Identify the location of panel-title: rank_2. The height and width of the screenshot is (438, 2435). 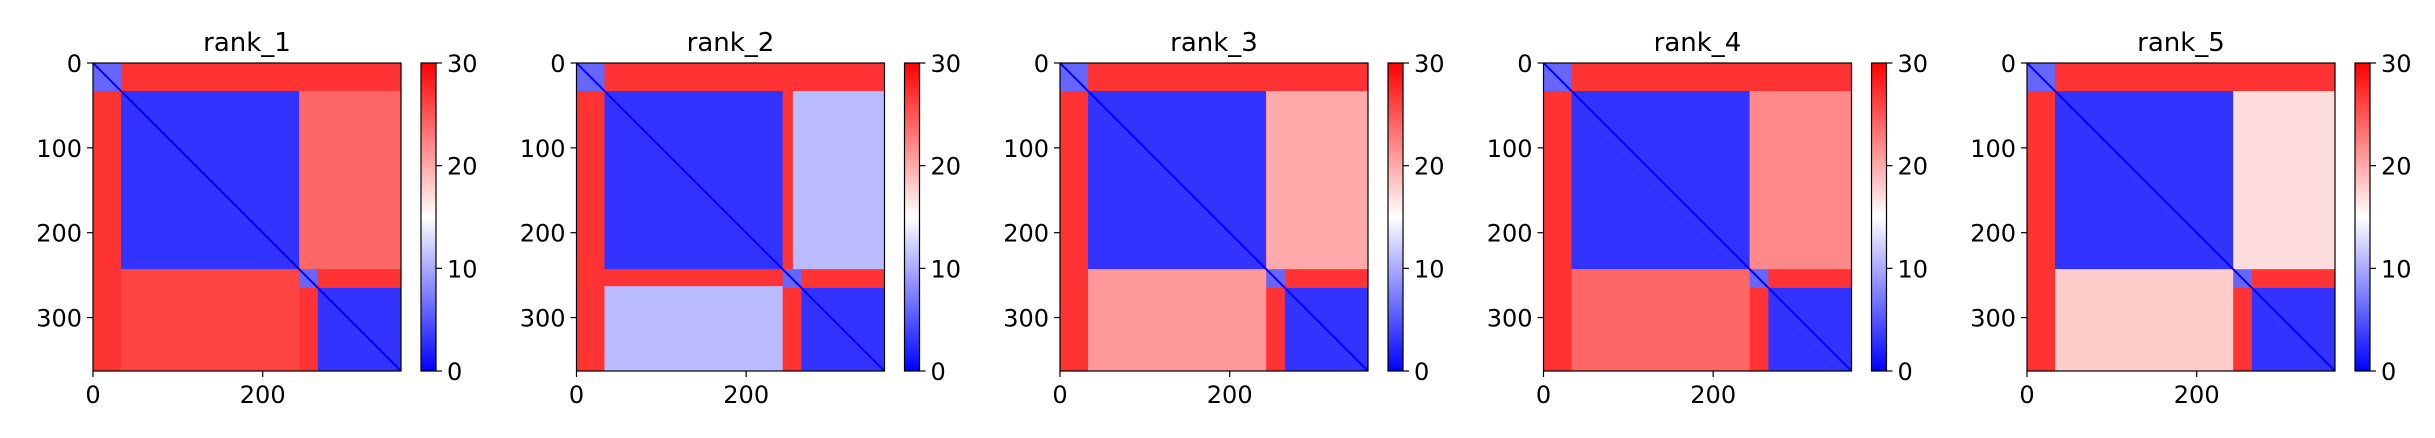
(731, 43).